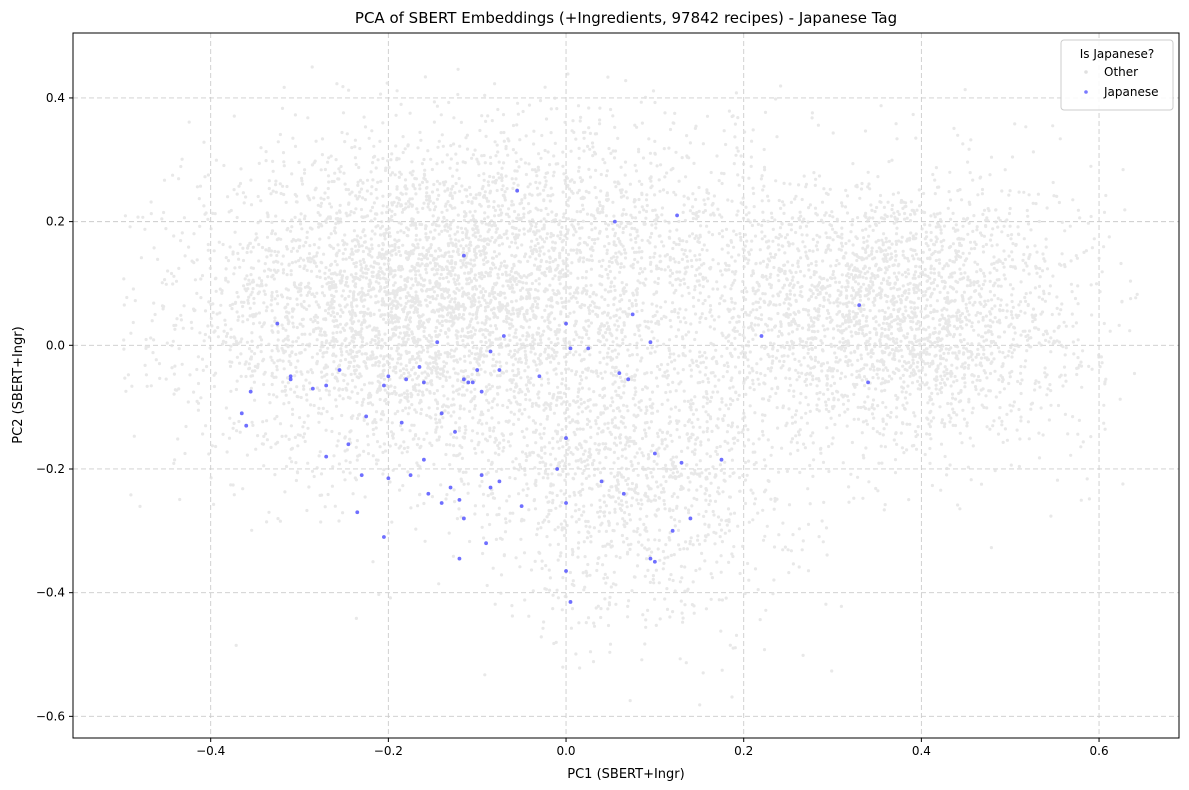 This screenshot has width=1189, height=790. What do you see at coordinates (1117, 54) in the screenshot?
I see `legend-title: Is Japanese?` at bounding box center [1117, 54].